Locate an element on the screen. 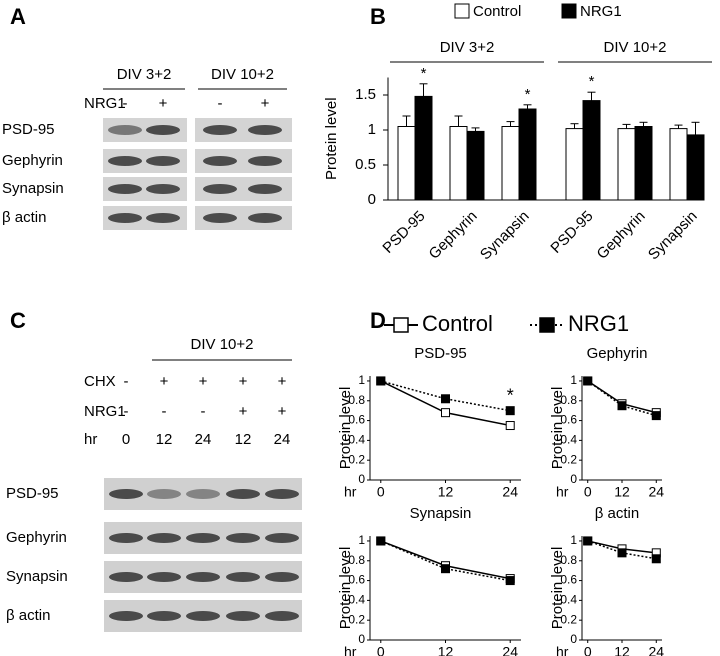 The image size is (720, 656). y-tick-label: 0.4 is located at coordinates (356, 600).